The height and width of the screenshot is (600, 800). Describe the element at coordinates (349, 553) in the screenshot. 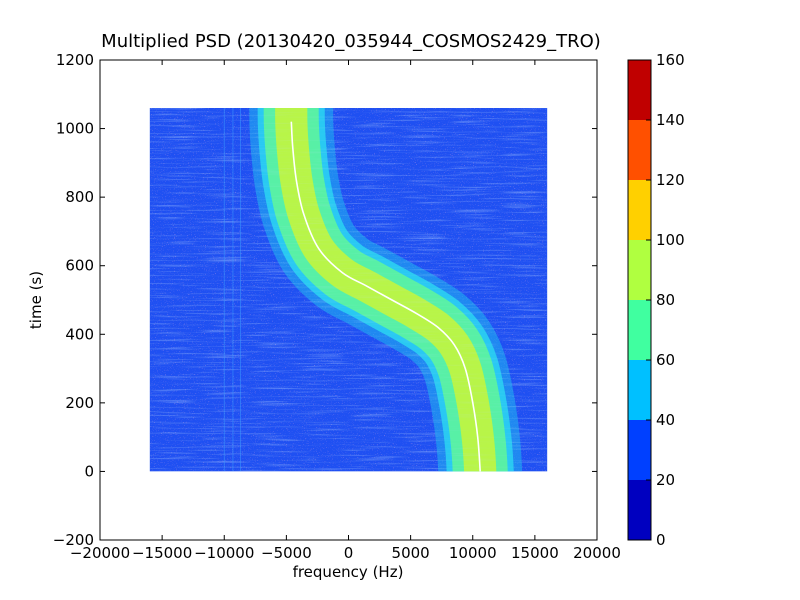

I see `x-tick-label: 0` at that location.